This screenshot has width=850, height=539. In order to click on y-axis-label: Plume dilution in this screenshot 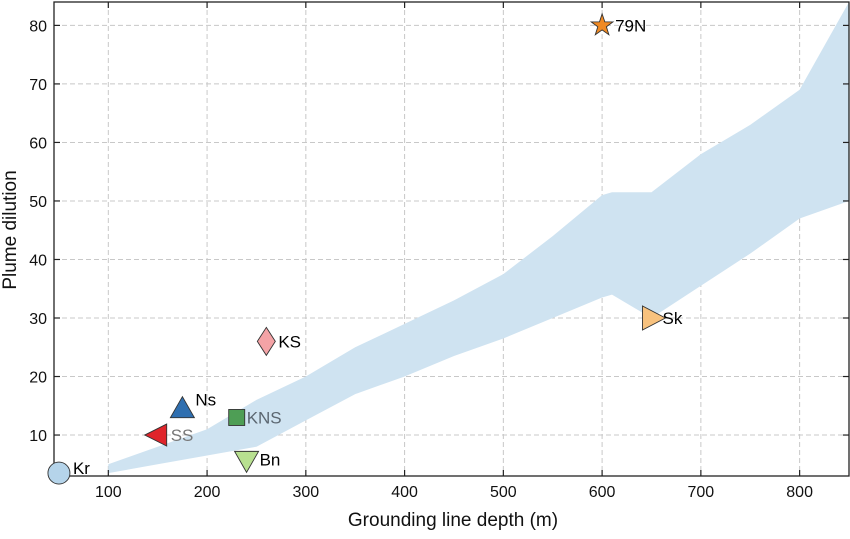, I will do `click(10, 229)`.